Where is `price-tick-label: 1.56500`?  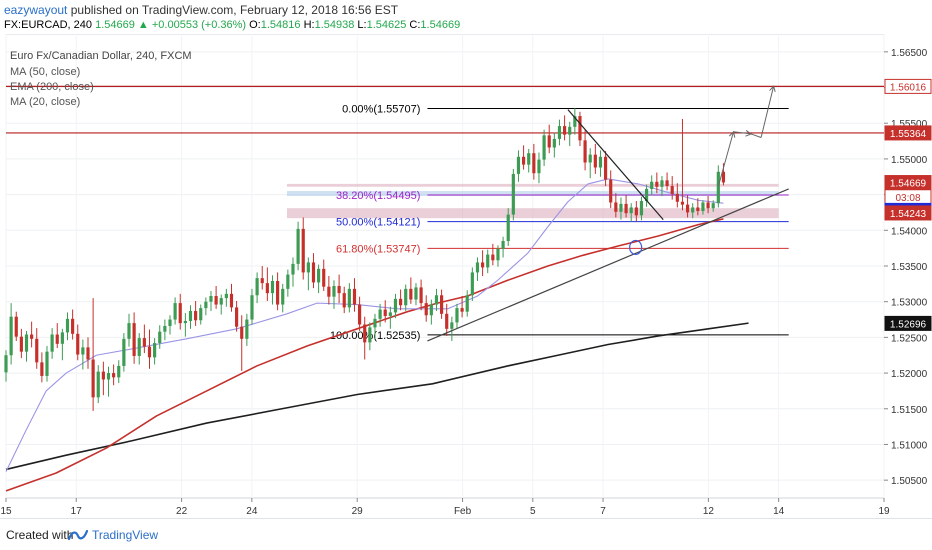 price-tick-label: 1.56500 is located at coordinates (909, 53).